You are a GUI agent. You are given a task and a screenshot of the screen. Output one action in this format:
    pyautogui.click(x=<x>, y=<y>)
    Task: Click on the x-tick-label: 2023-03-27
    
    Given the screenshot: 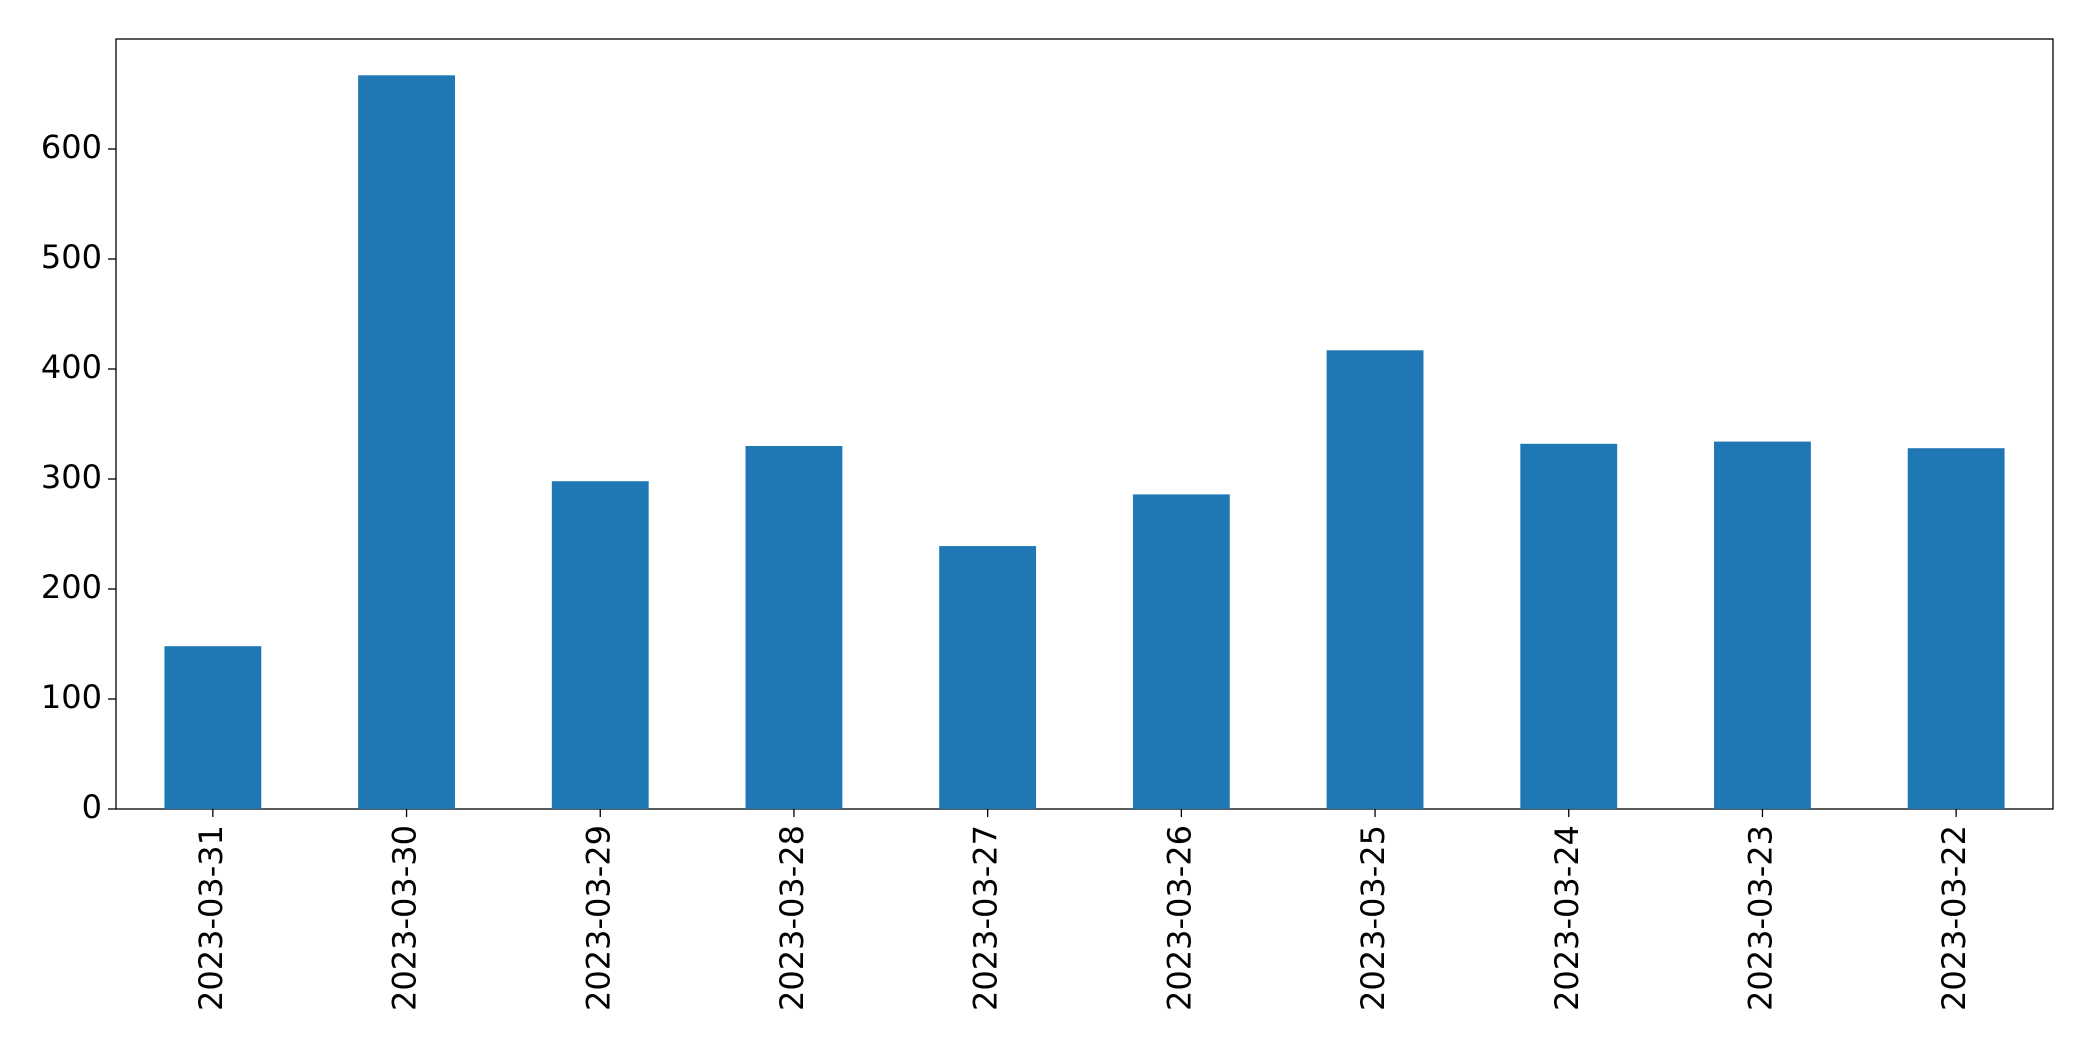 What is the action you would take?
    pyautogui.click(x=986, y=918)
    